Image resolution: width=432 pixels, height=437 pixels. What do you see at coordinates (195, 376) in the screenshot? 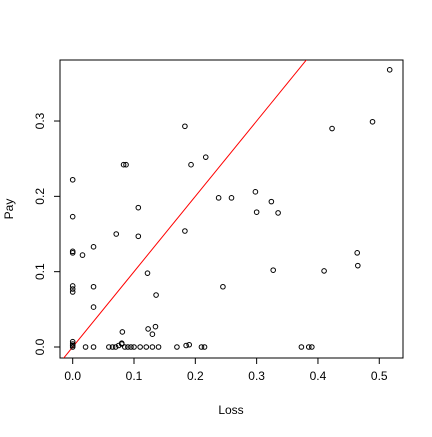
I see `x-tick-label: 0.2` at bounding box center [195, 376].